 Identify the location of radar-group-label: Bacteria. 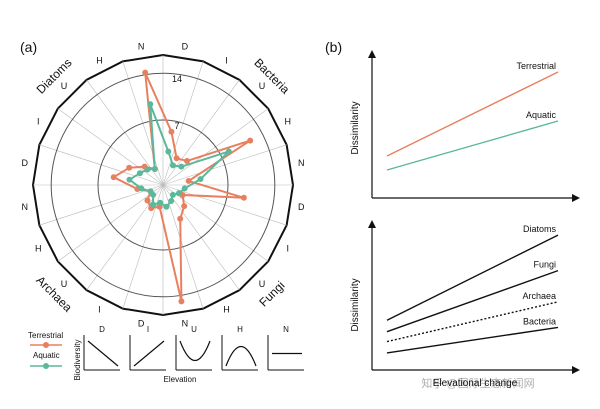
(271, 76).